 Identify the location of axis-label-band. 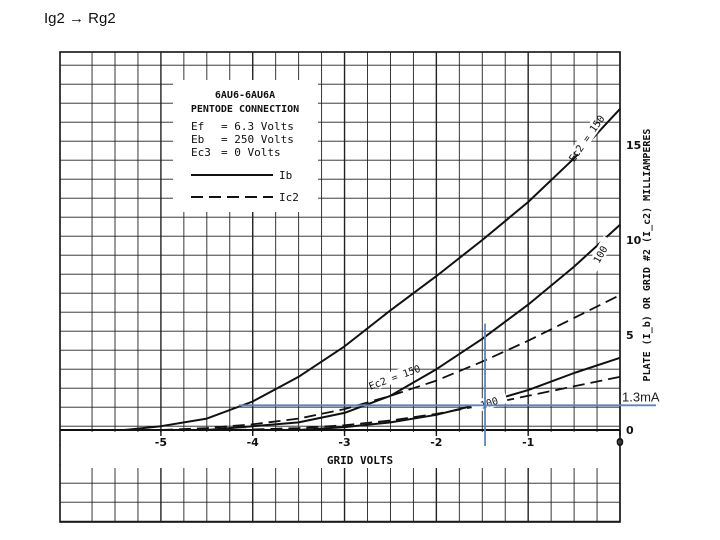
(340, 450).